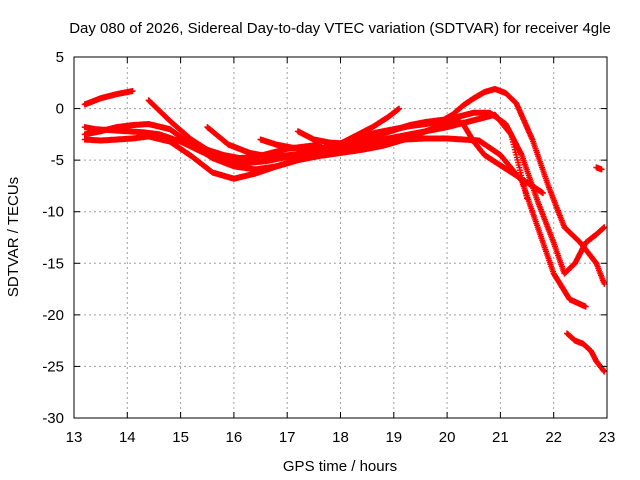 The image size is (640, 480). What do you see at coordinates (53, 418) in the screenshot?
I see `y-tick-label: -30` at bounding box center [53, 418].